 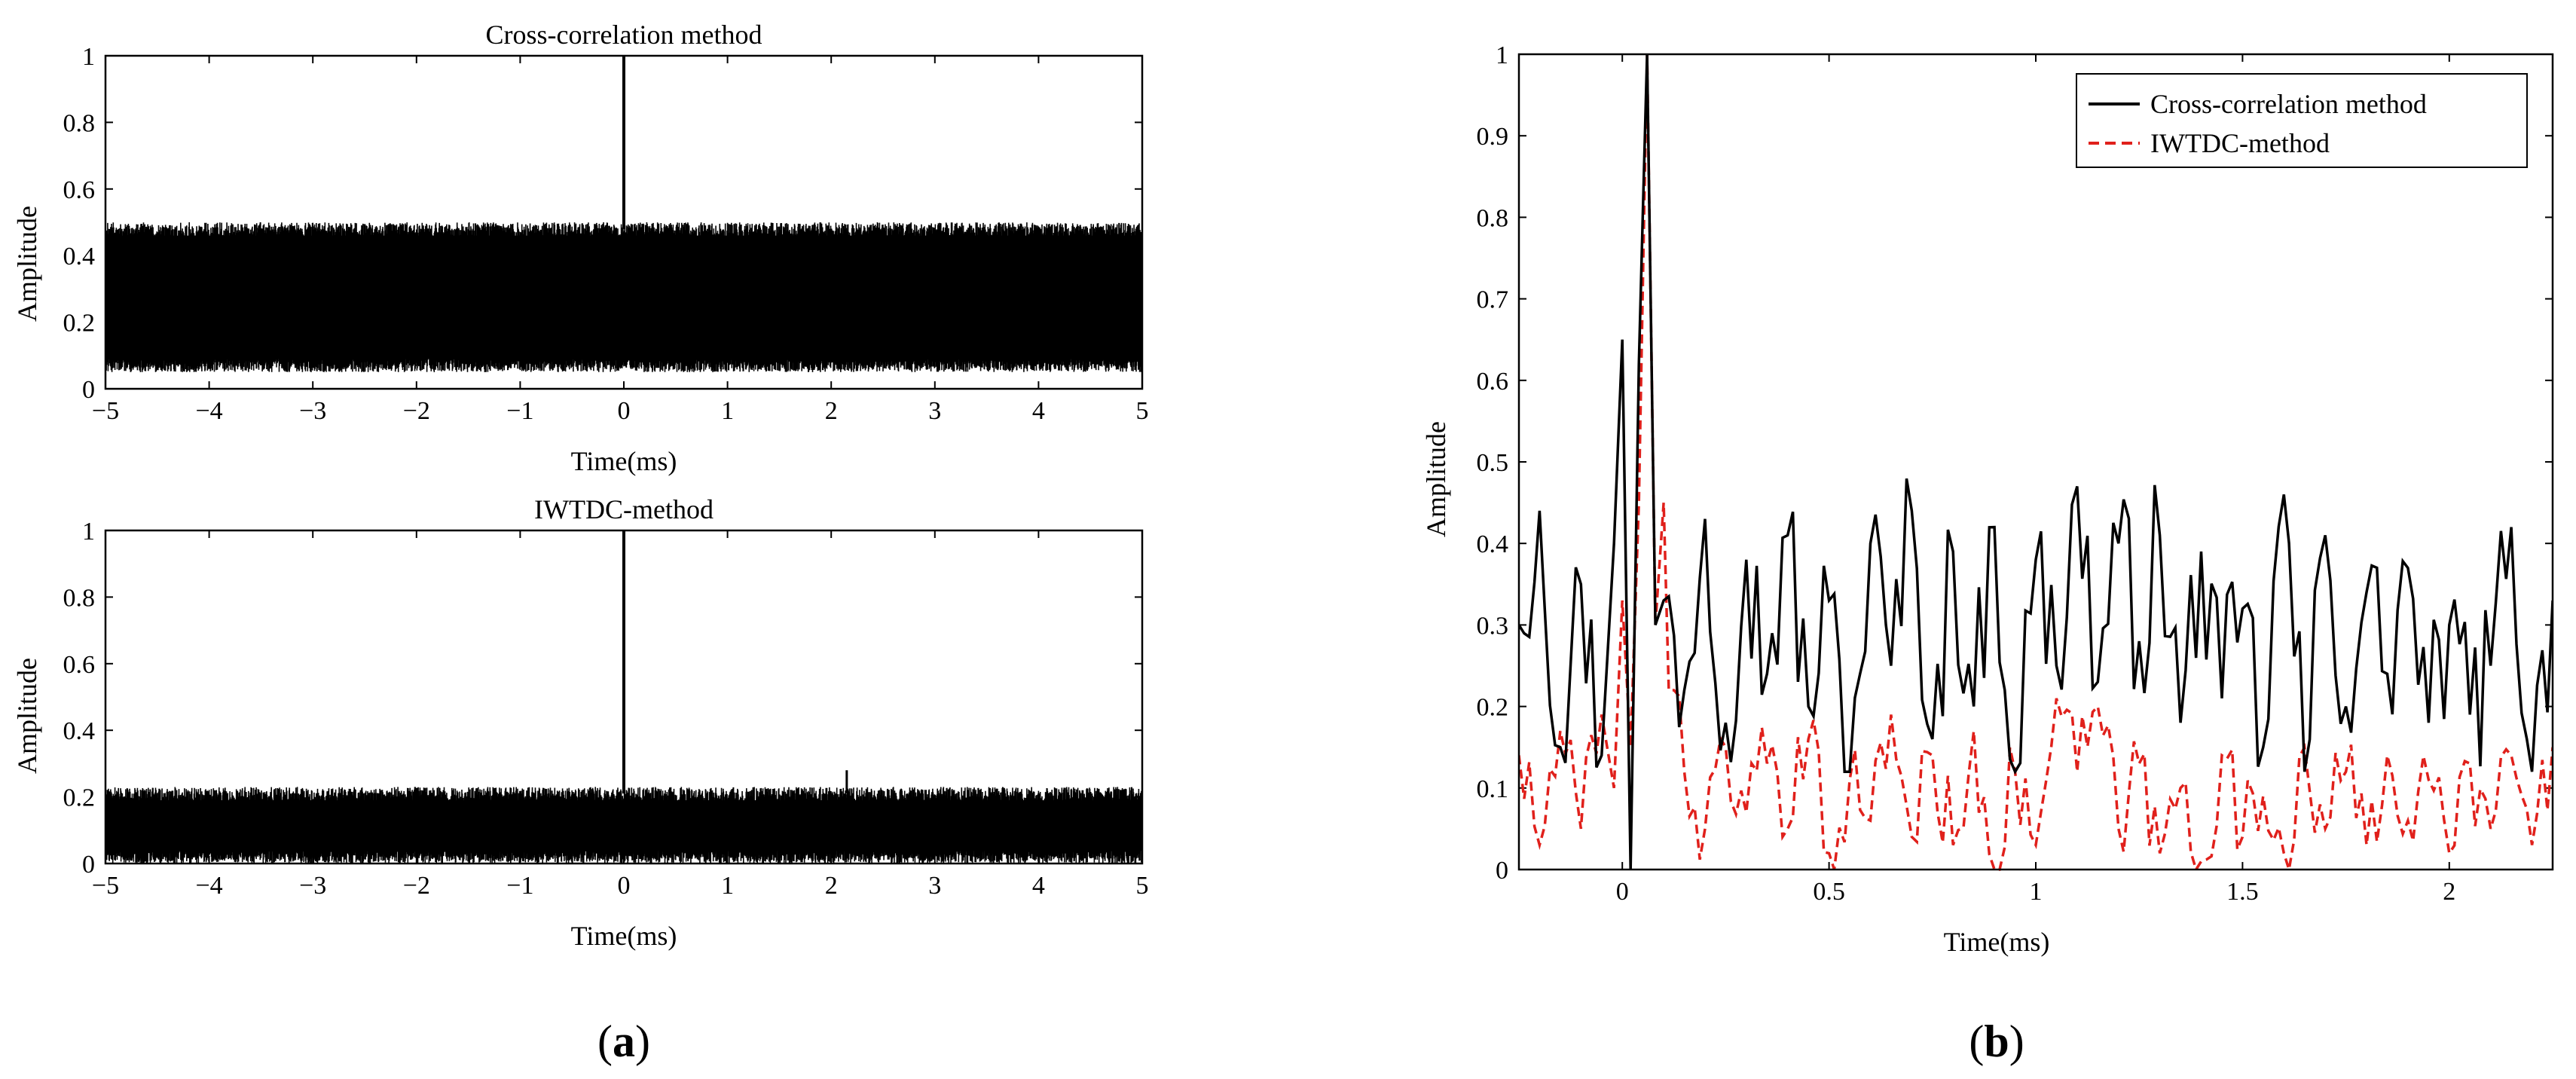 What do you see at coordinates (624, 697) in the screenshot?
I see `chart-a-bottom-frame` at bounding box center [624, 697].